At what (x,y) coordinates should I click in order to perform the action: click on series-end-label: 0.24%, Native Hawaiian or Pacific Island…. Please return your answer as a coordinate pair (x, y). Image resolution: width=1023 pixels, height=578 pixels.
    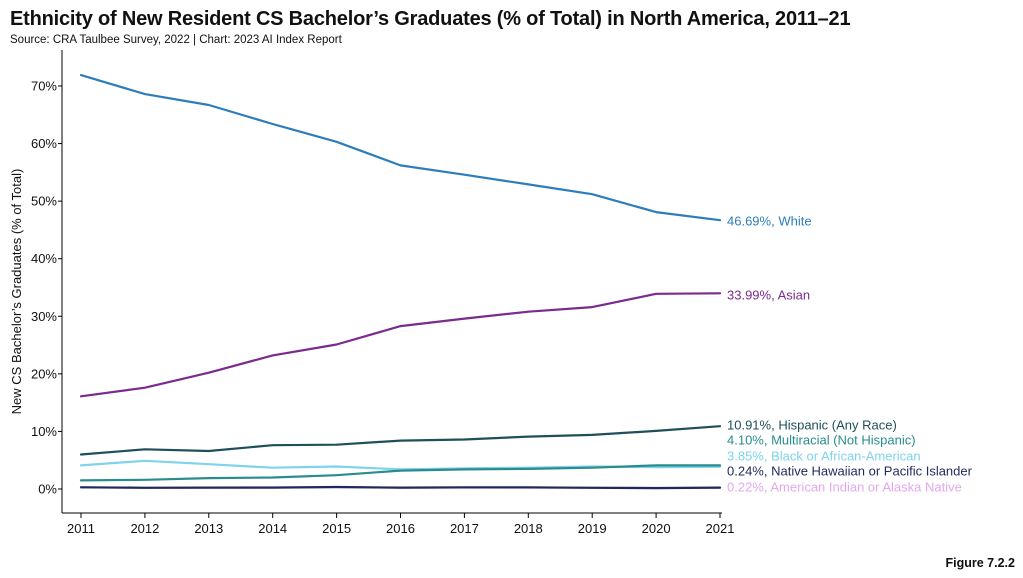
    Looking at the image, I should click on (850, 471).